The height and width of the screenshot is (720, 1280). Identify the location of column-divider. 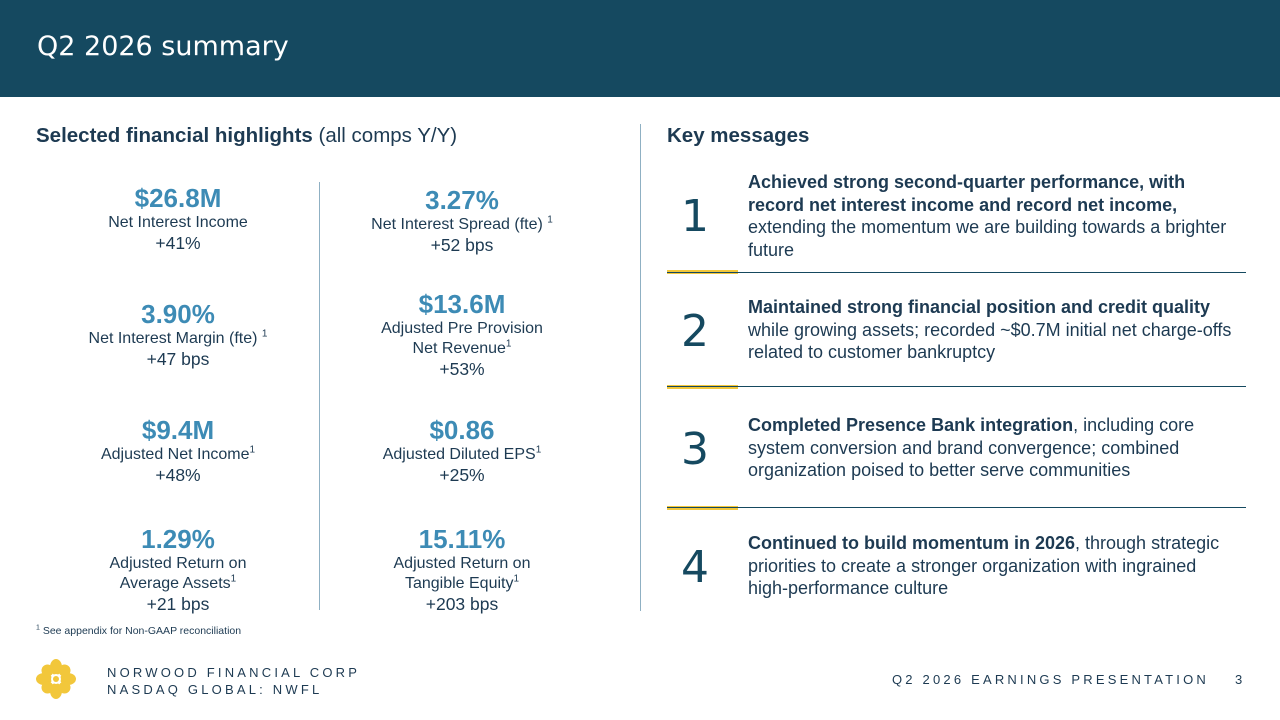
(319, 396).